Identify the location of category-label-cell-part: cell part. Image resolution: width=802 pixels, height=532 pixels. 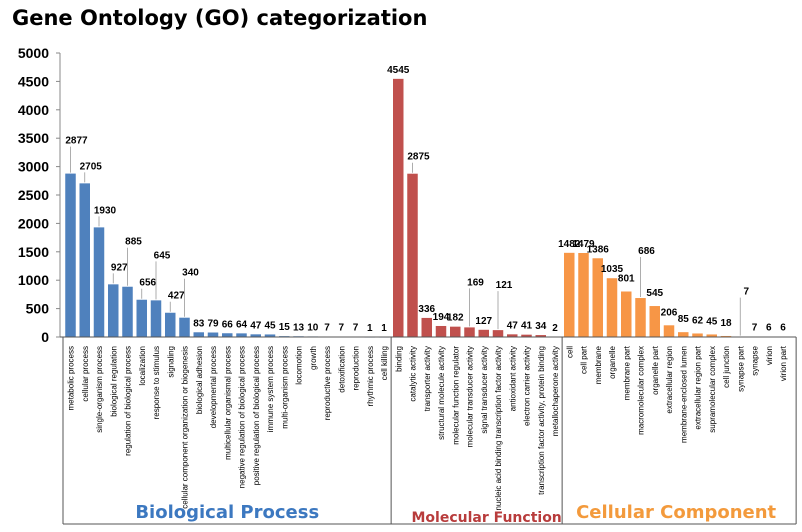
(584, 359).